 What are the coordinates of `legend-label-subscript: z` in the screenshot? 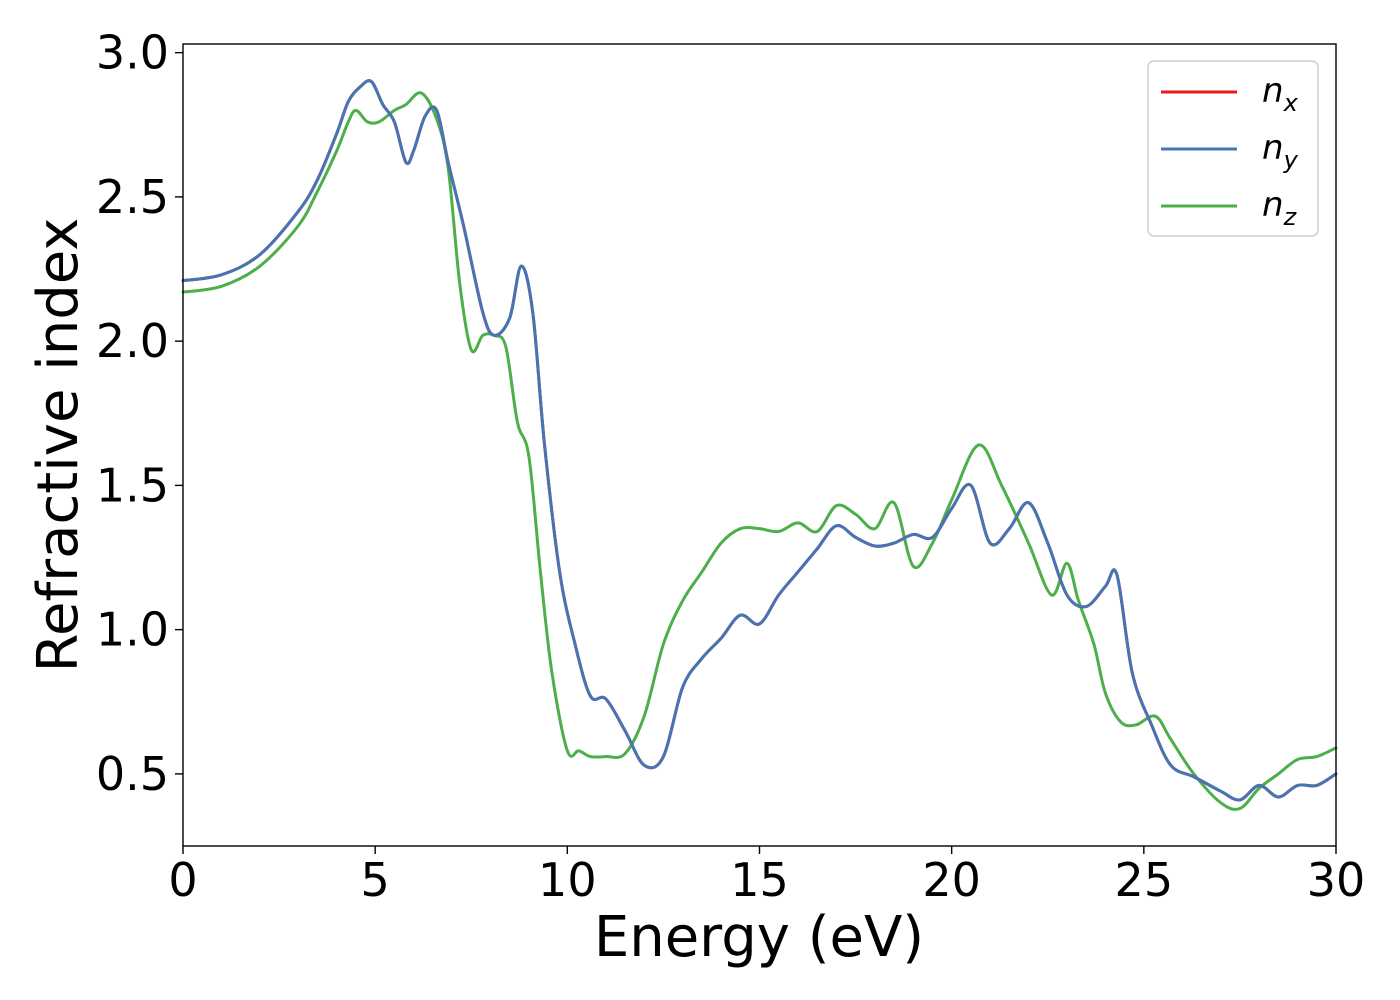 It's located at (1290, 217).